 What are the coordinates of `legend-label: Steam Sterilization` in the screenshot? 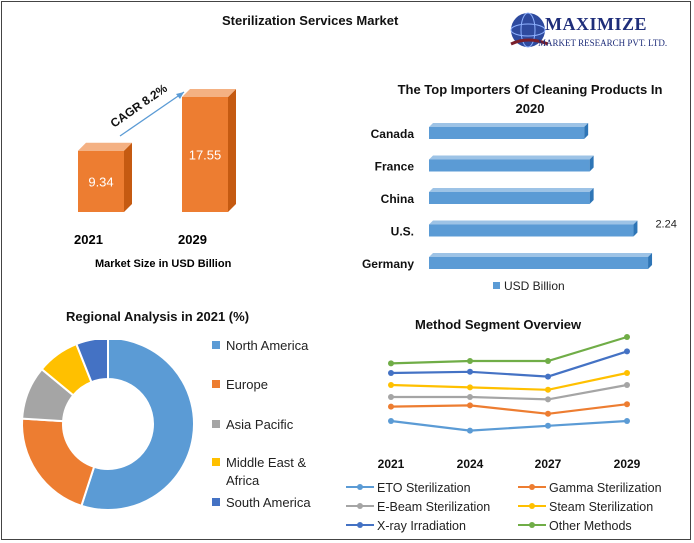 It's located at (601, 507).